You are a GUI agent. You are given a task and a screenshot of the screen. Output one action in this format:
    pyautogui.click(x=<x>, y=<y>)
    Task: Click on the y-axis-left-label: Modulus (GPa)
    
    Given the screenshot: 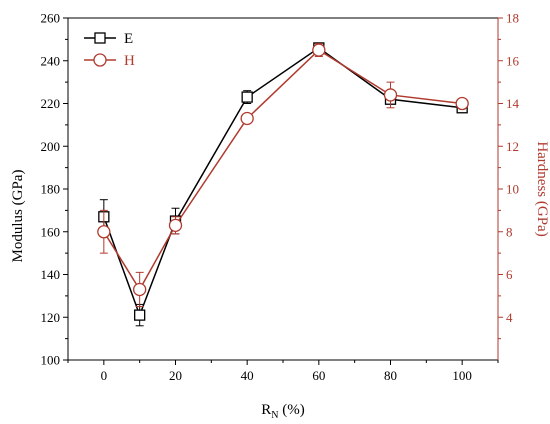 What is the action you would take?
    pyautogui.click(x=18, y=216)
    